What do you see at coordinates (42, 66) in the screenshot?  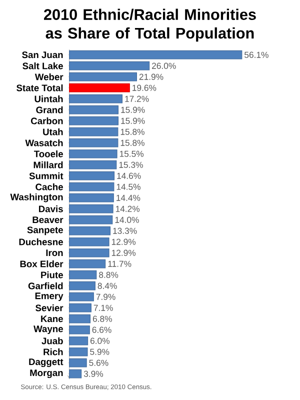 I see `y-tick-label: Salt Lake` at bounding box center [42, 66].